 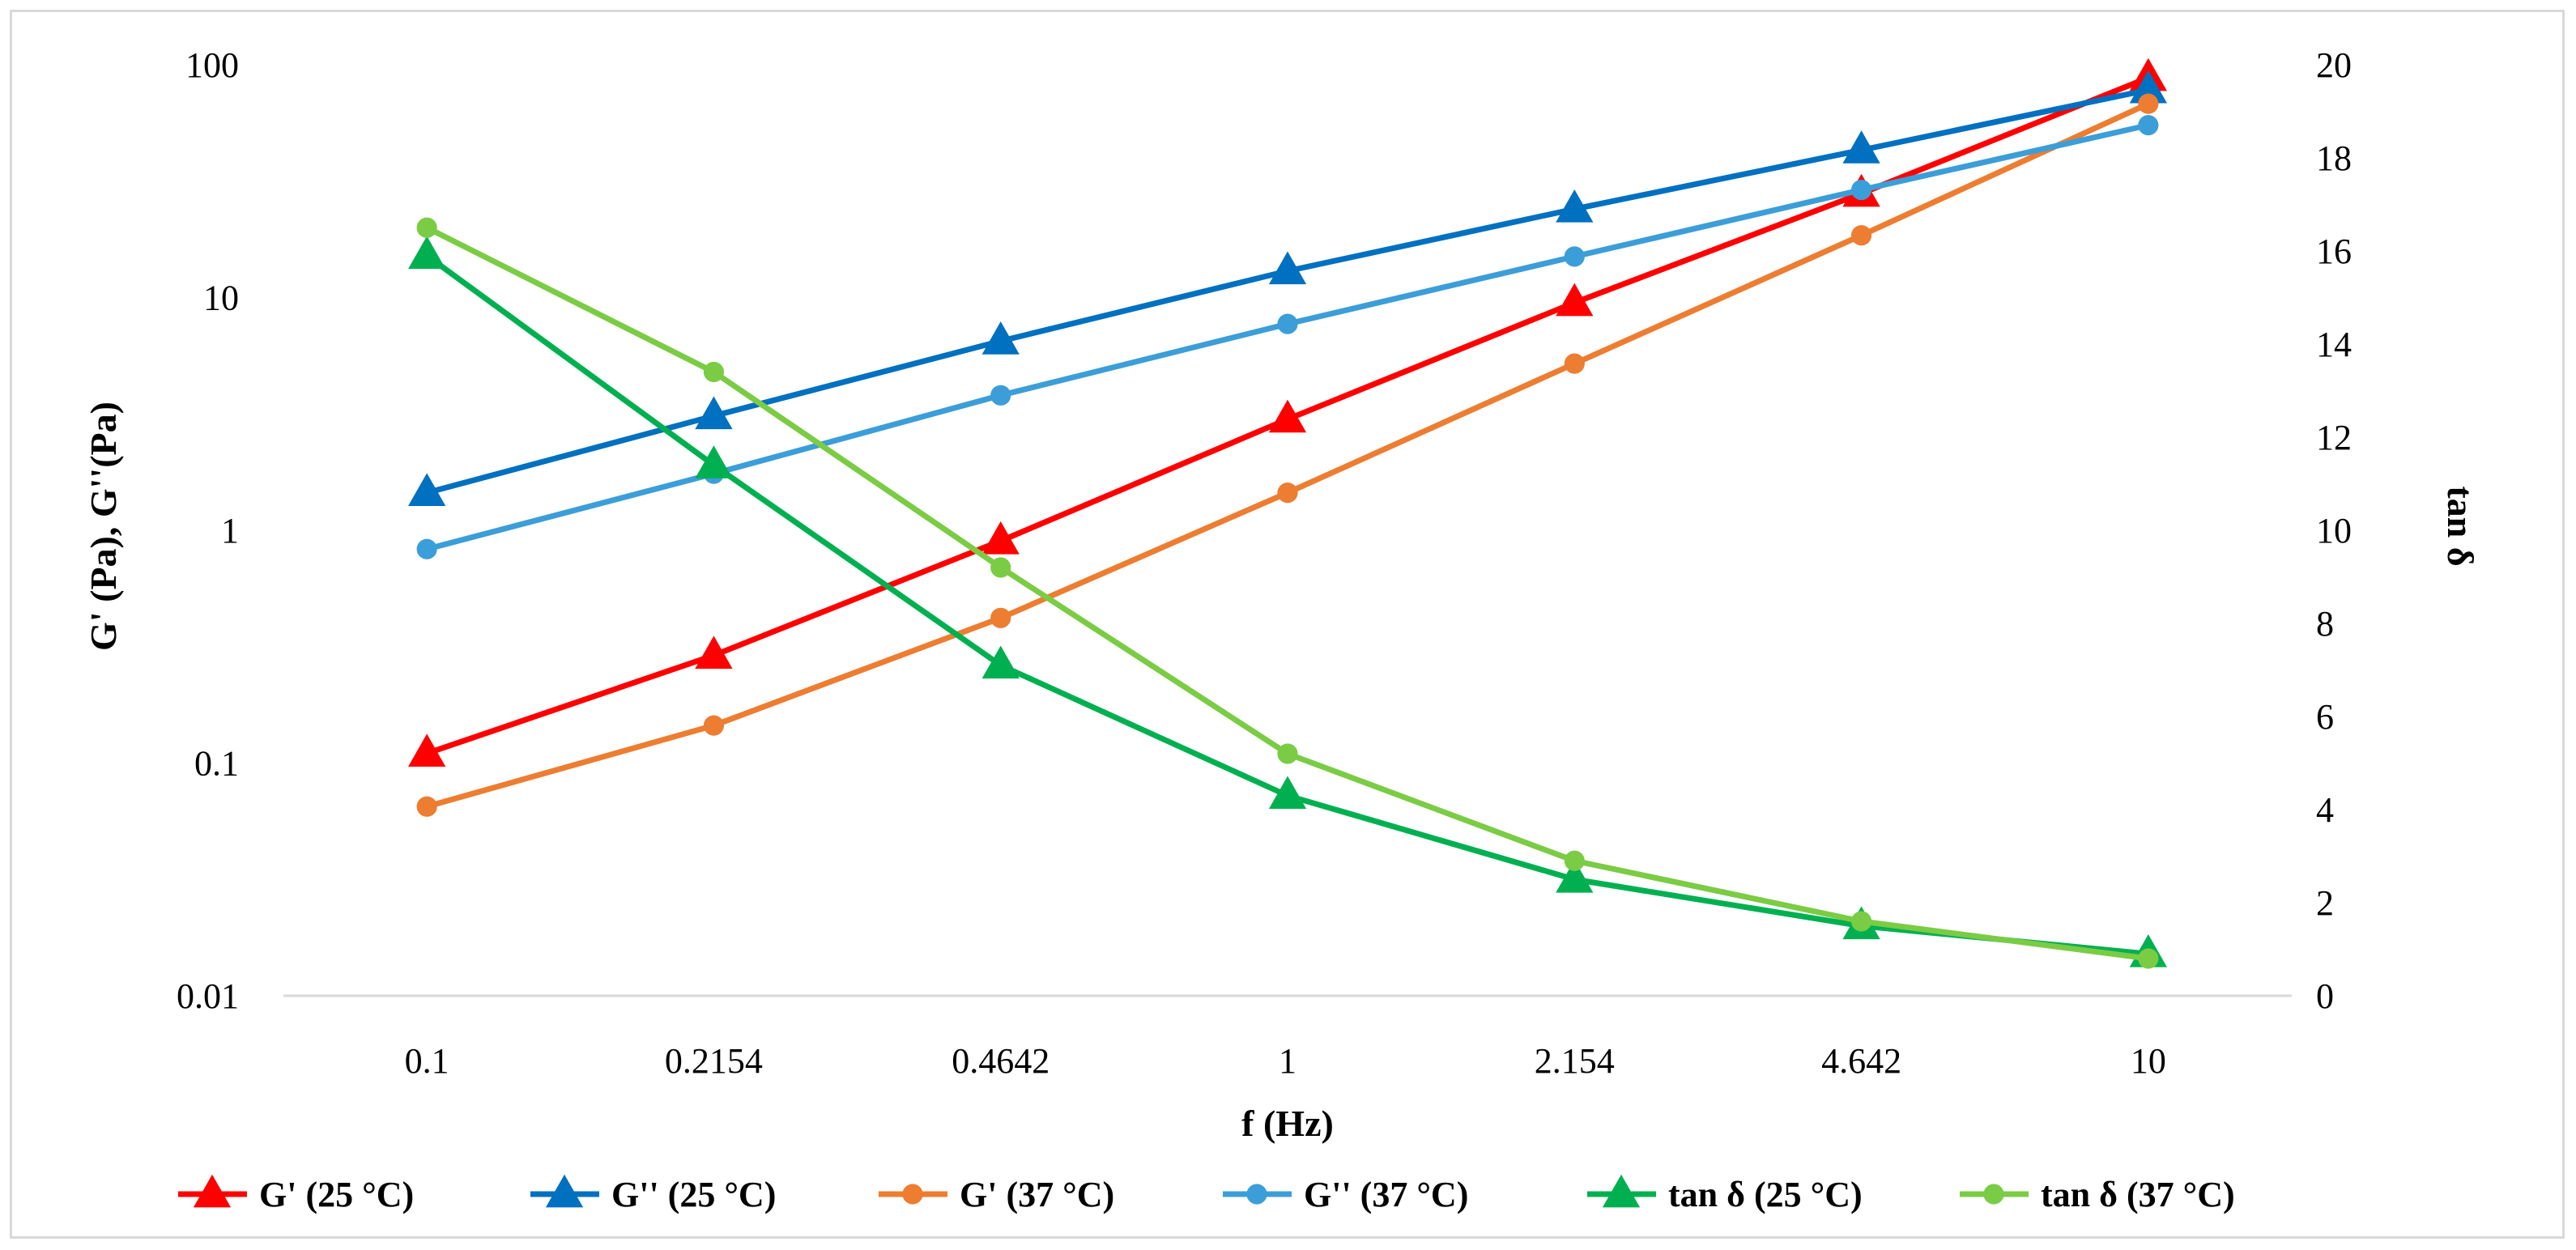 I want to click on x-tick-label: 10, so click(x=2148, y=1061).